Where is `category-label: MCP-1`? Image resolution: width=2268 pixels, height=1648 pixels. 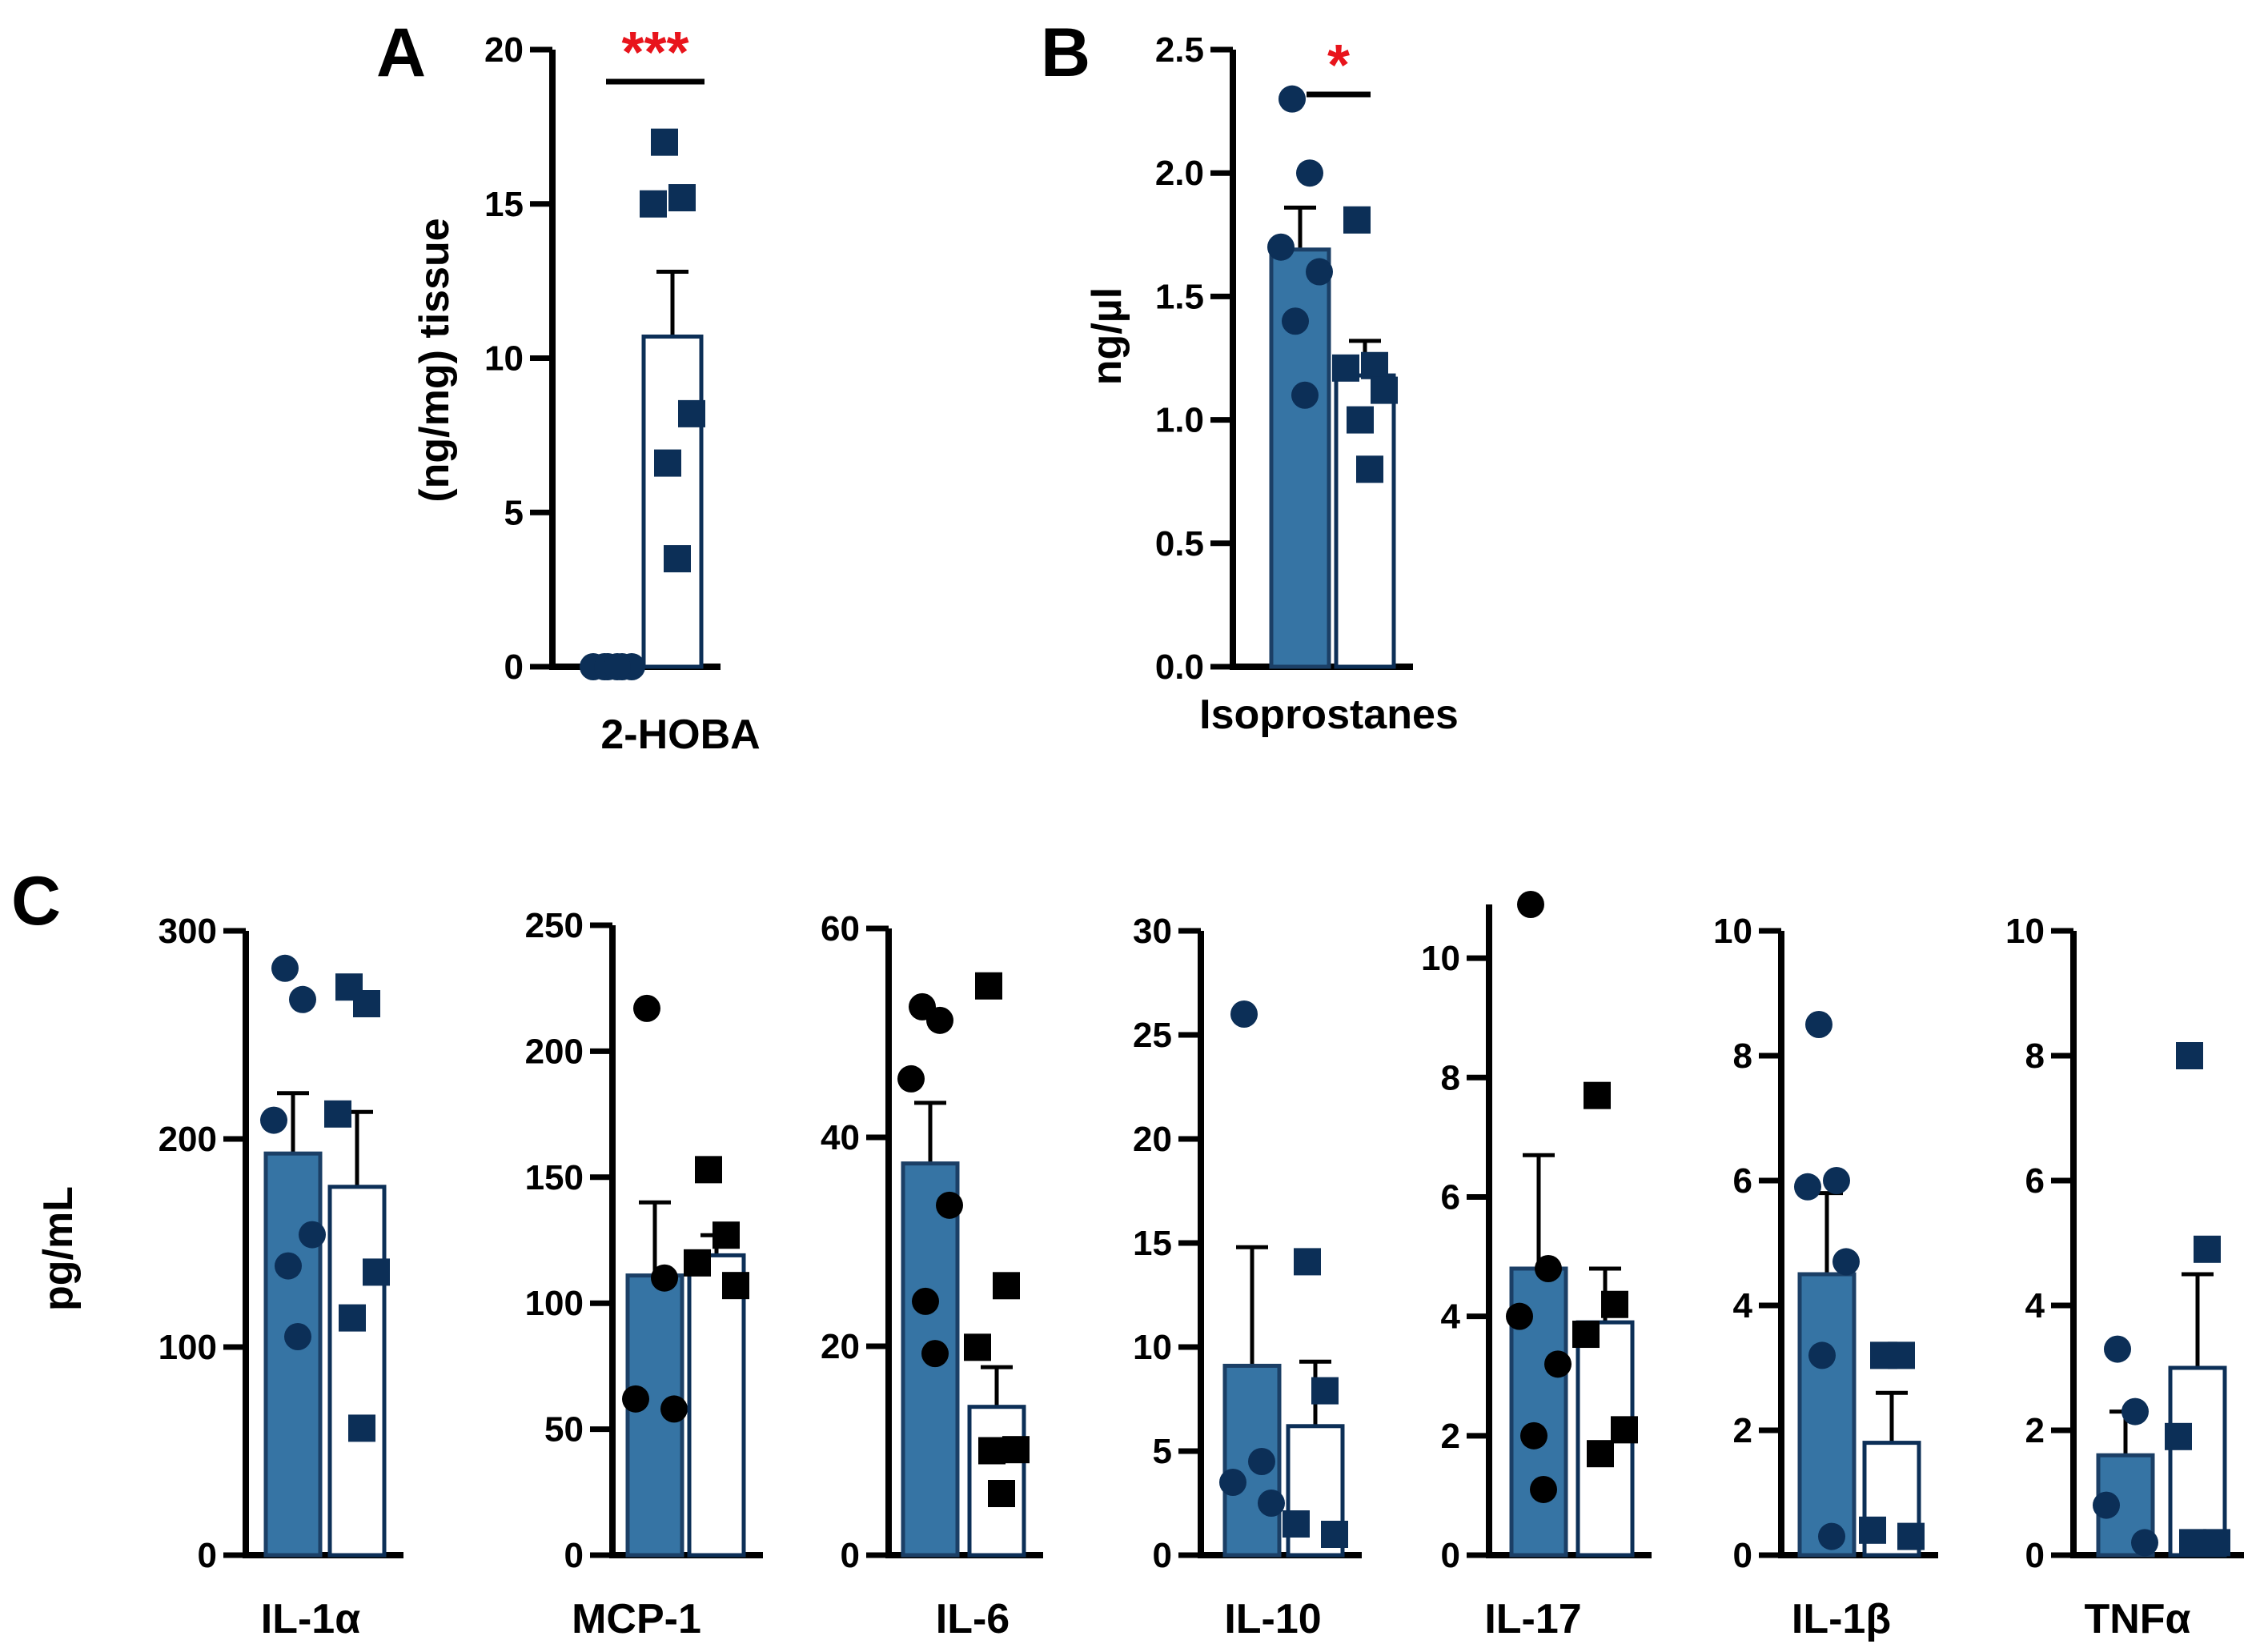
category-label: MCP-1 is located at coordinates (636, 1619).